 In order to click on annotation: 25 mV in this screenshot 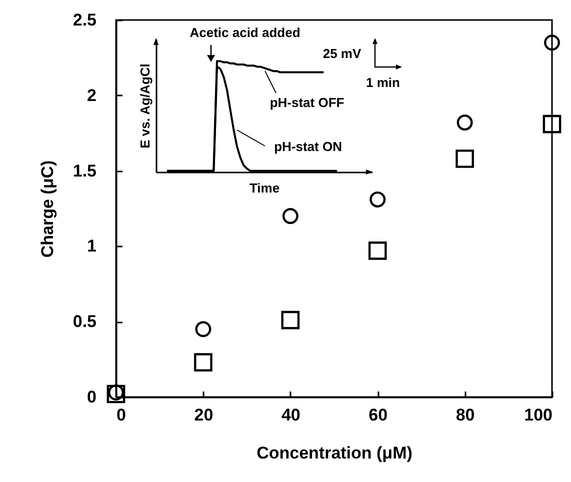, I will do `click(342, 53)`.